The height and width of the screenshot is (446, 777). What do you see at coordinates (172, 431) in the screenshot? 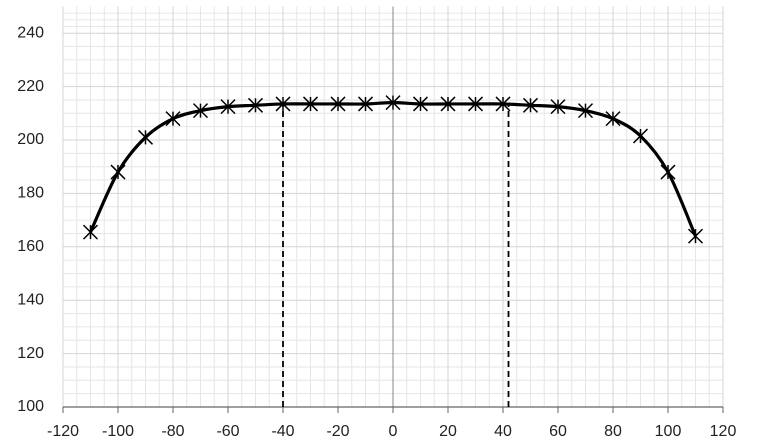
I see `x-tick-label: -80` at bounding box center [172, 431].